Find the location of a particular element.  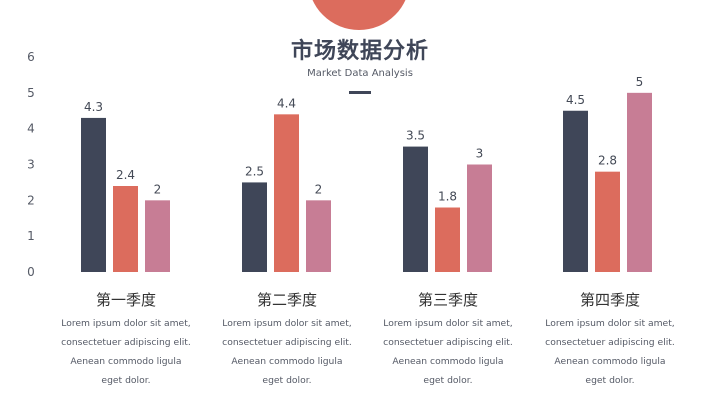

data-label: 4.3 is located at coordinates (93, 107).